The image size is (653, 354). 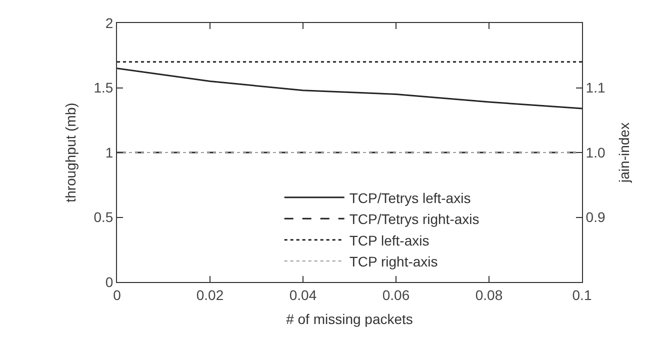 What do you see at coordinates (596, 217) in the screenshot?
I see `y2-tick-label: 0.9` at bounding box center [596, 217].